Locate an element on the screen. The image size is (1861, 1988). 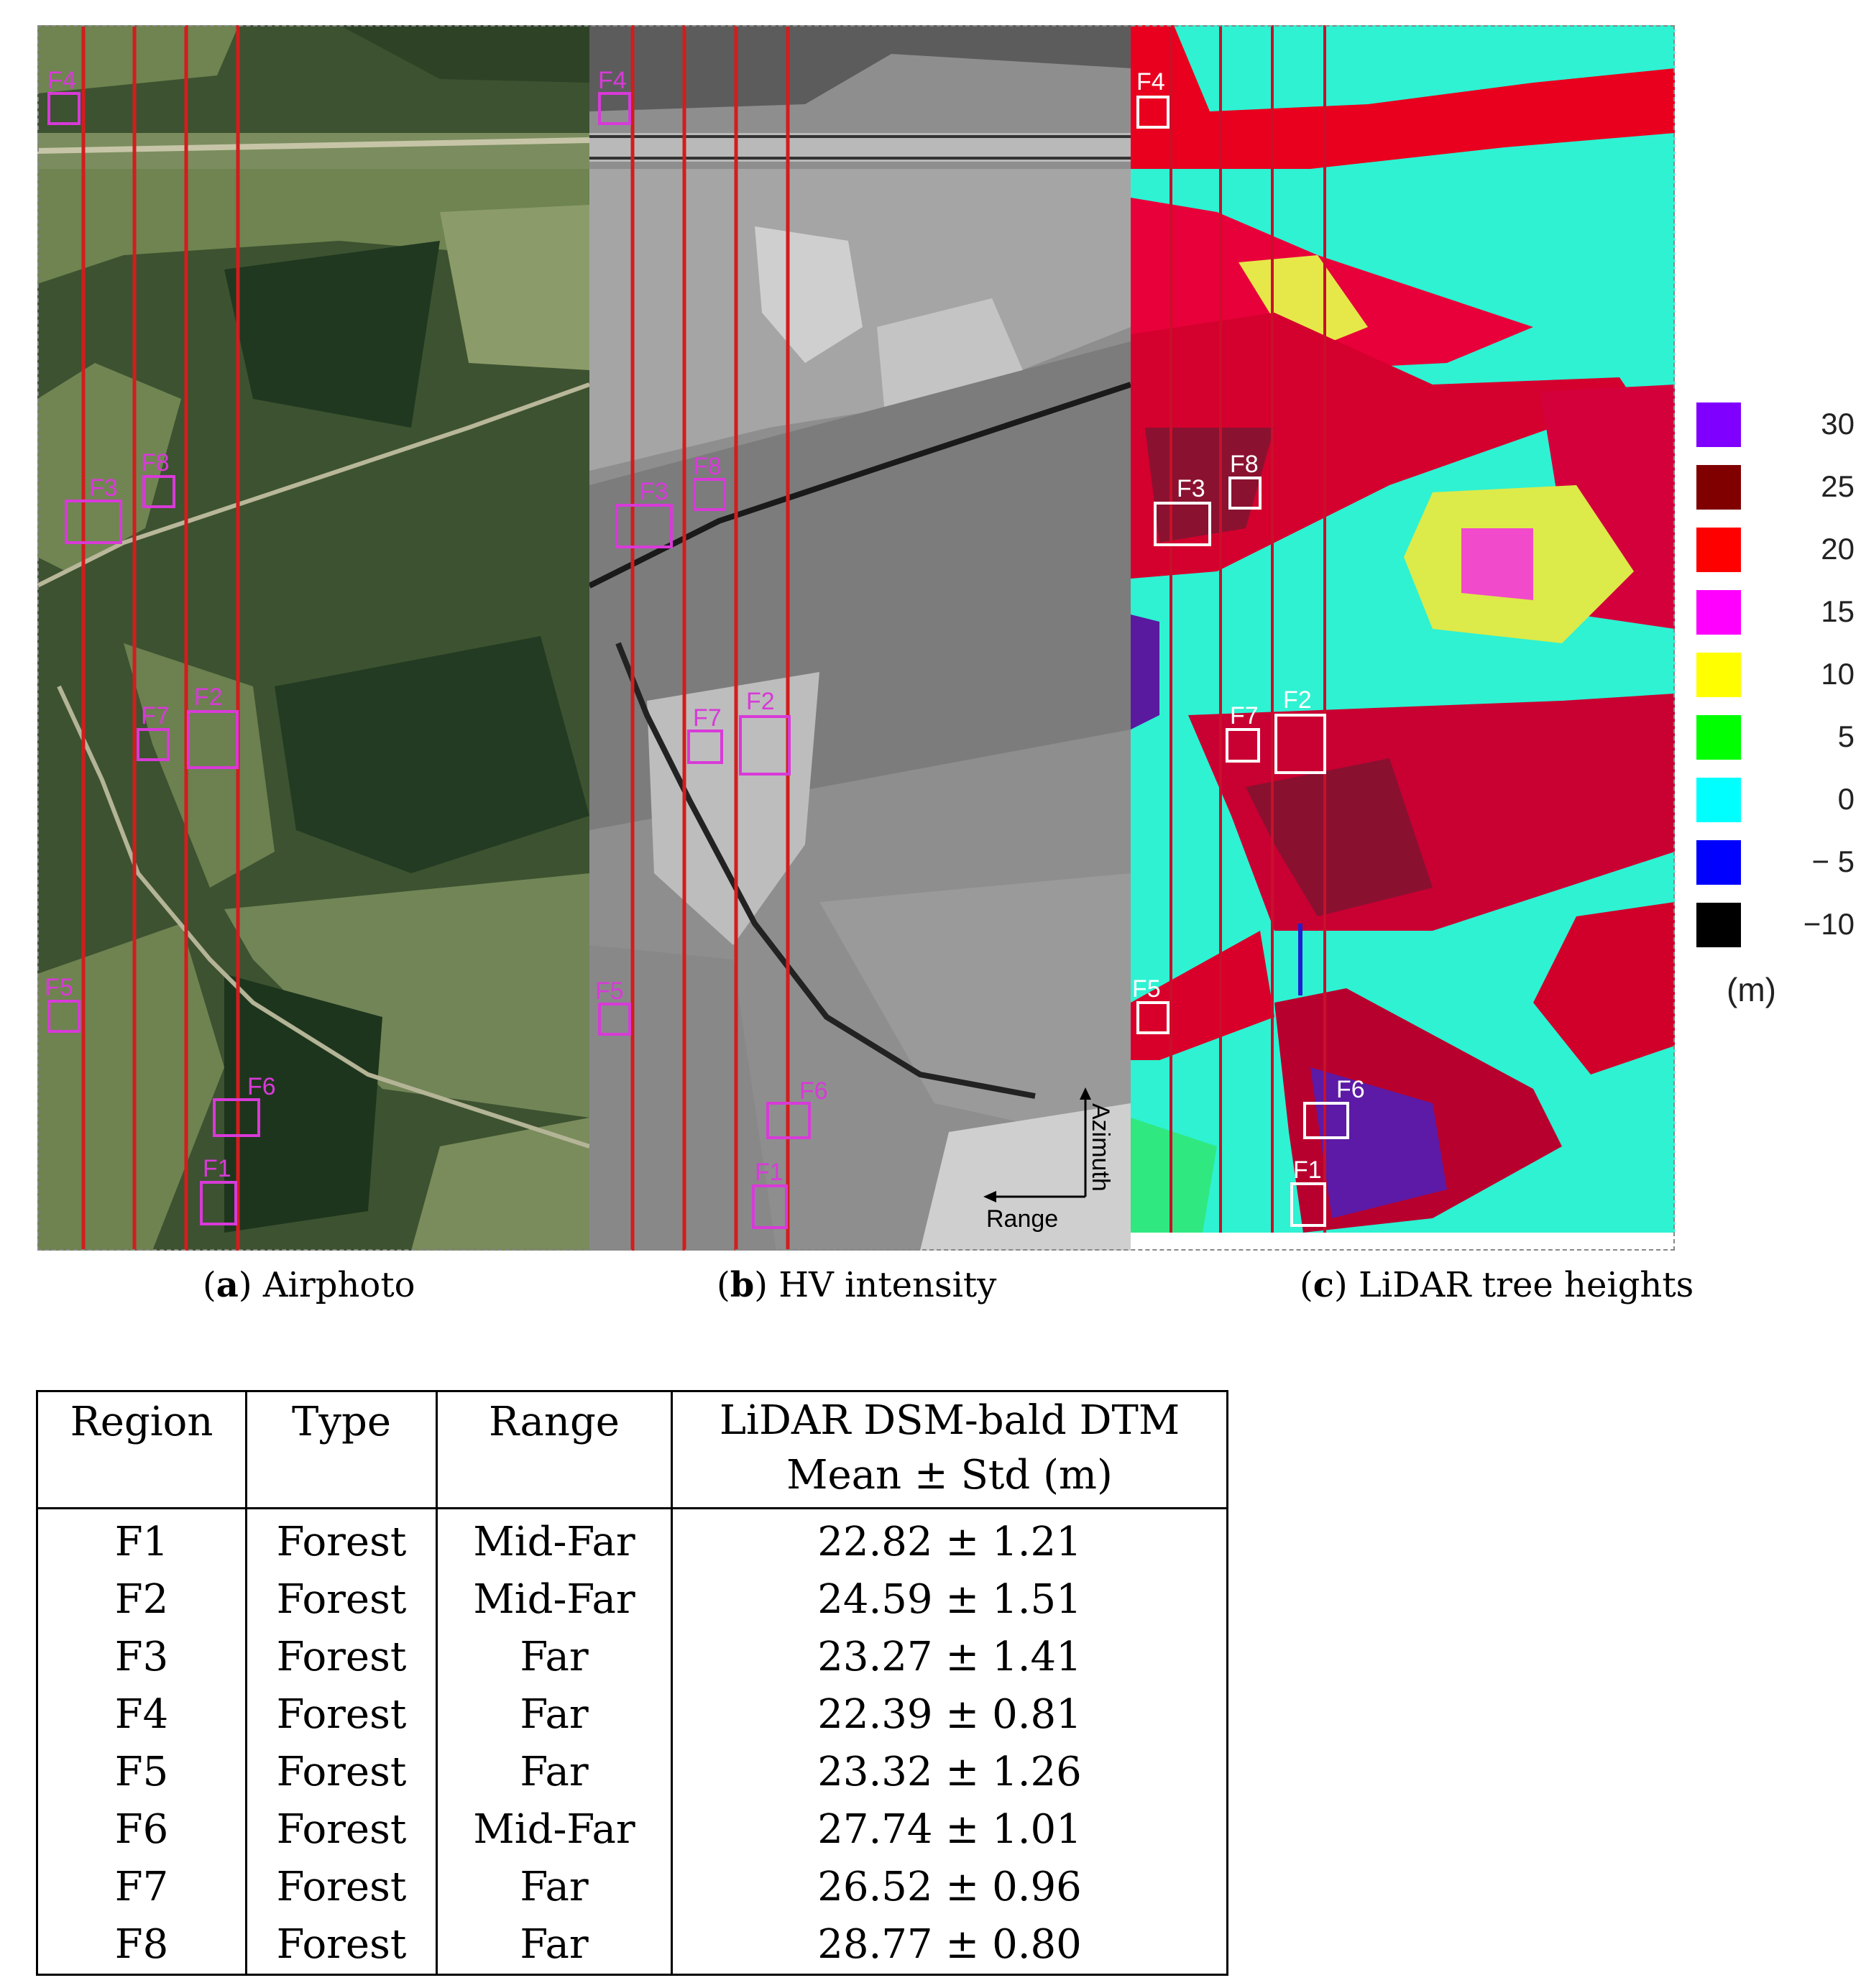
colorbar-label: 25 is located at coordinates (1838, 486).